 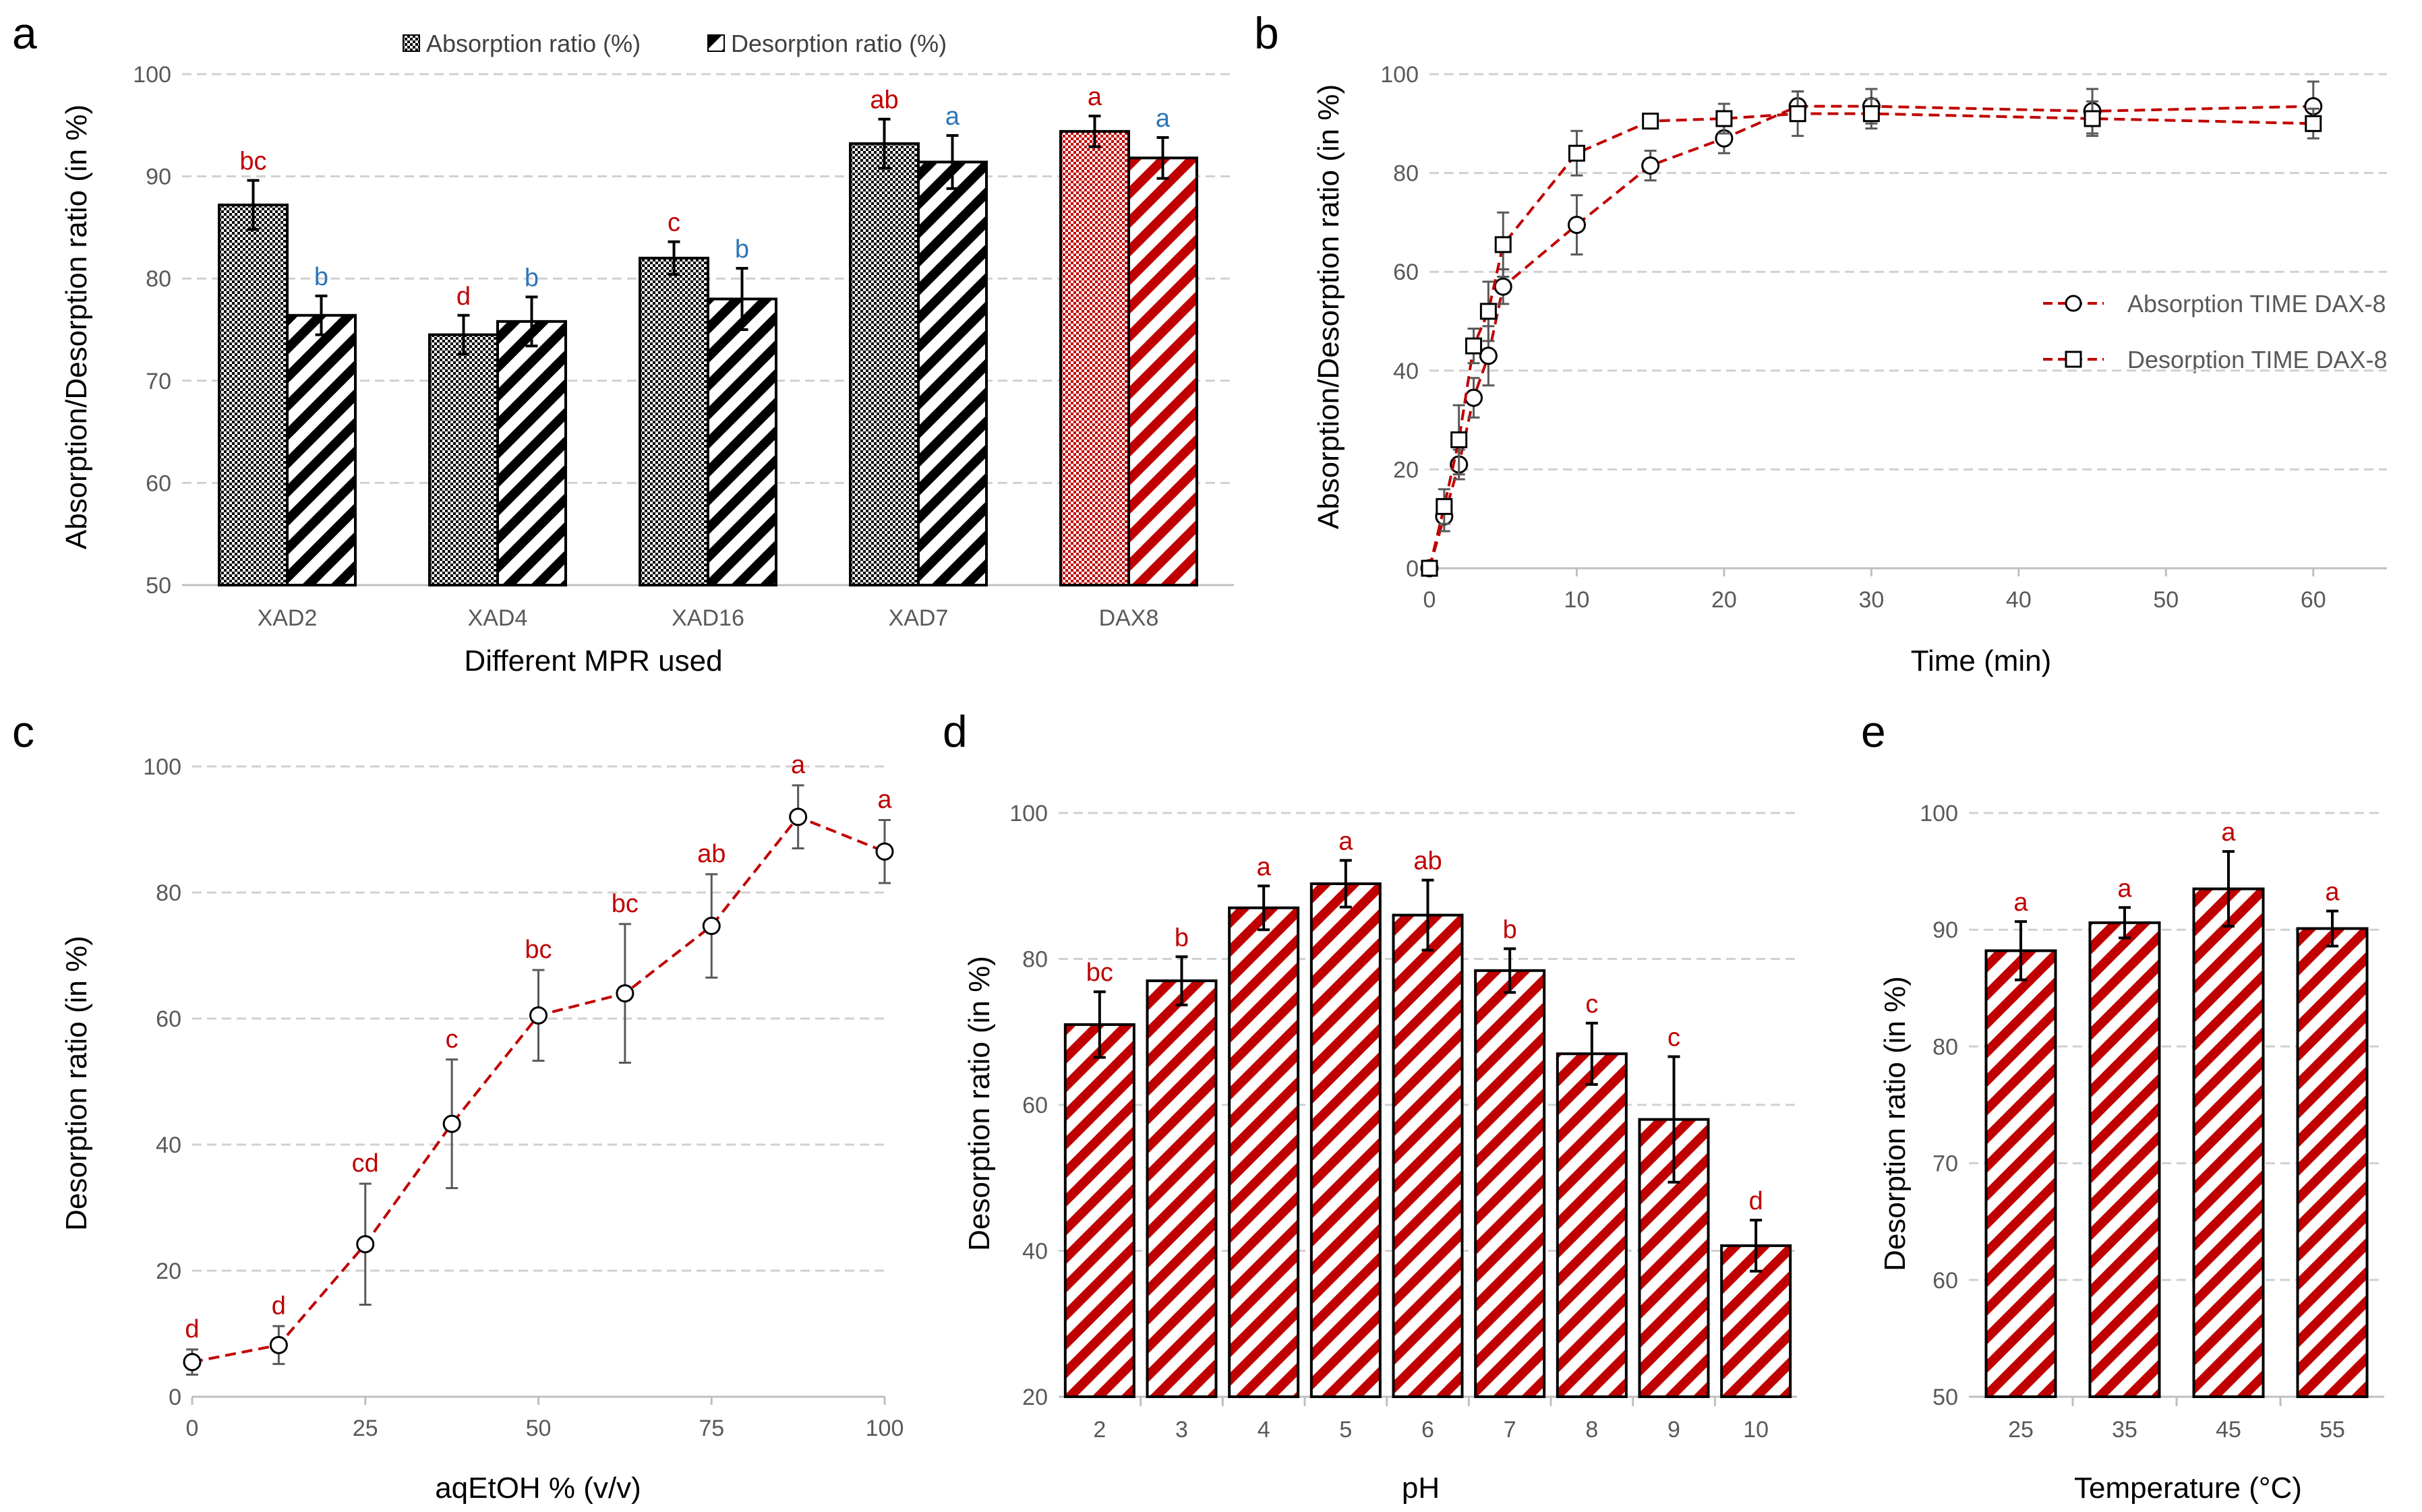 What do you see at coordinates (1895, 1123) in the screenshot?
I see `panel-e-ylabel: Desorption ratio (in %)` at bounding box center [1895, 1123].